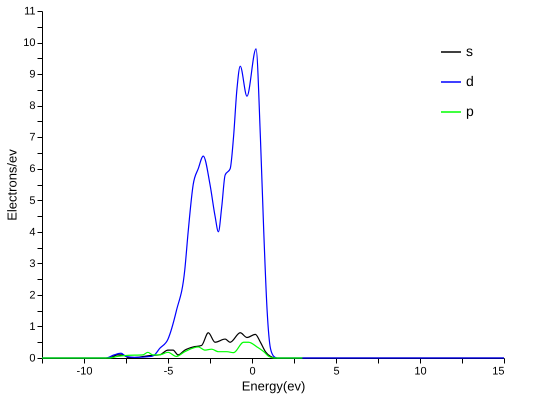 This screenshot has width=545, height=414. I want to click on x-tick-label: 5, so click(336, 372).